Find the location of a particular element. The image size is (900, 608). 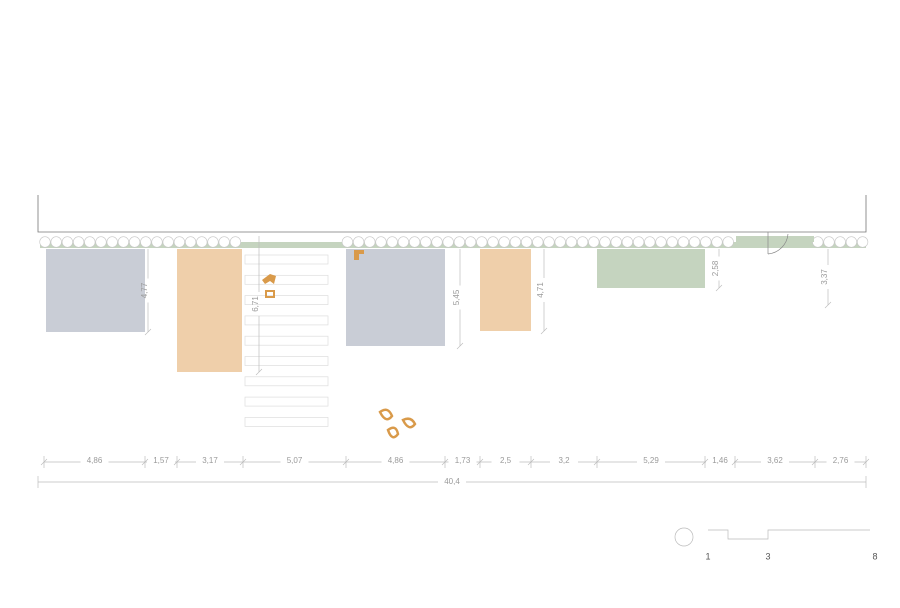

dim-label: 2,5 is located at coordinates (506, 460).